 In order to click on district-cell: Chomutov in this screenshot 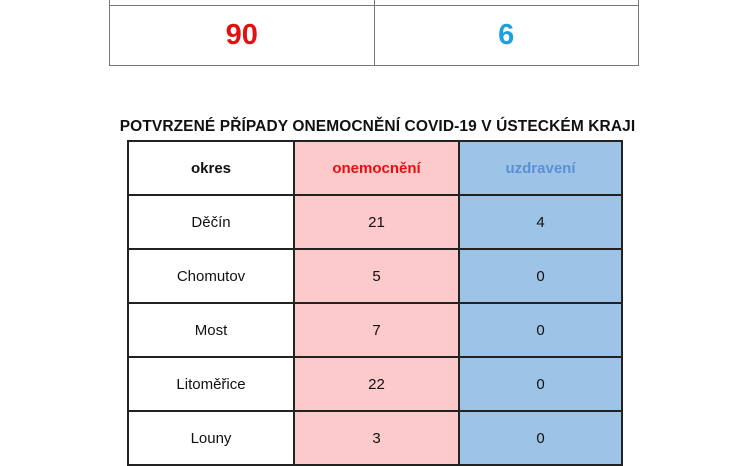, I will do `click(211, 276)`.